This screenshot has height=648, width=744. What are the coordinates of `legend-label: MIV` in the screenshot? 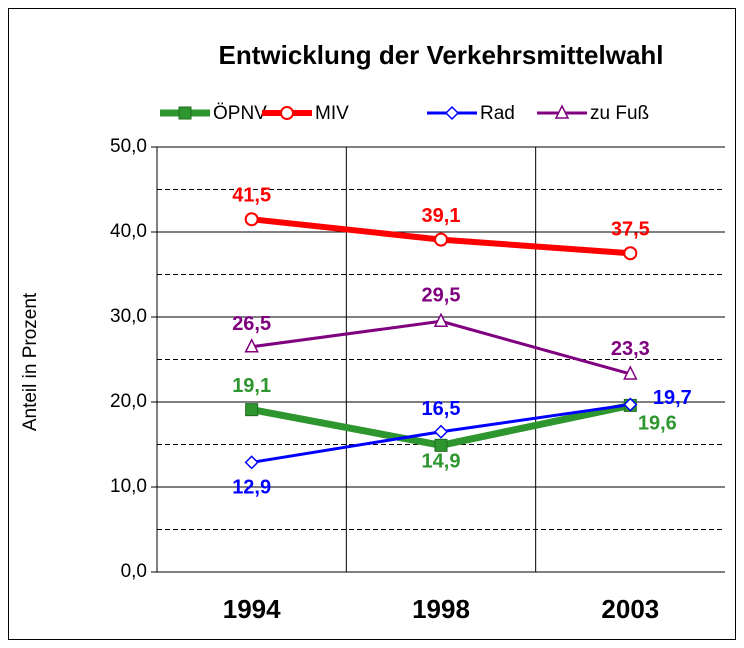 It's located at (332, 113).